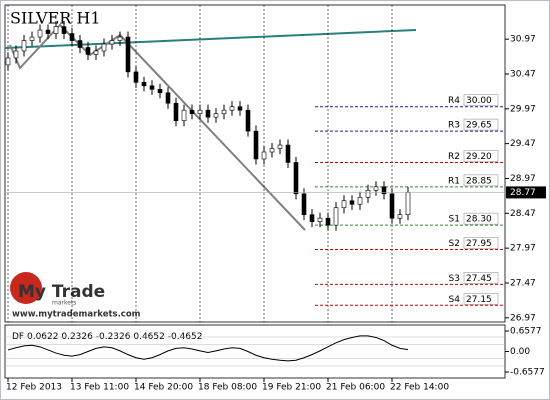  Describe the element at coordinates (43, 337) in the screenshot. I see `indicator-level: 0.0622` at that location.